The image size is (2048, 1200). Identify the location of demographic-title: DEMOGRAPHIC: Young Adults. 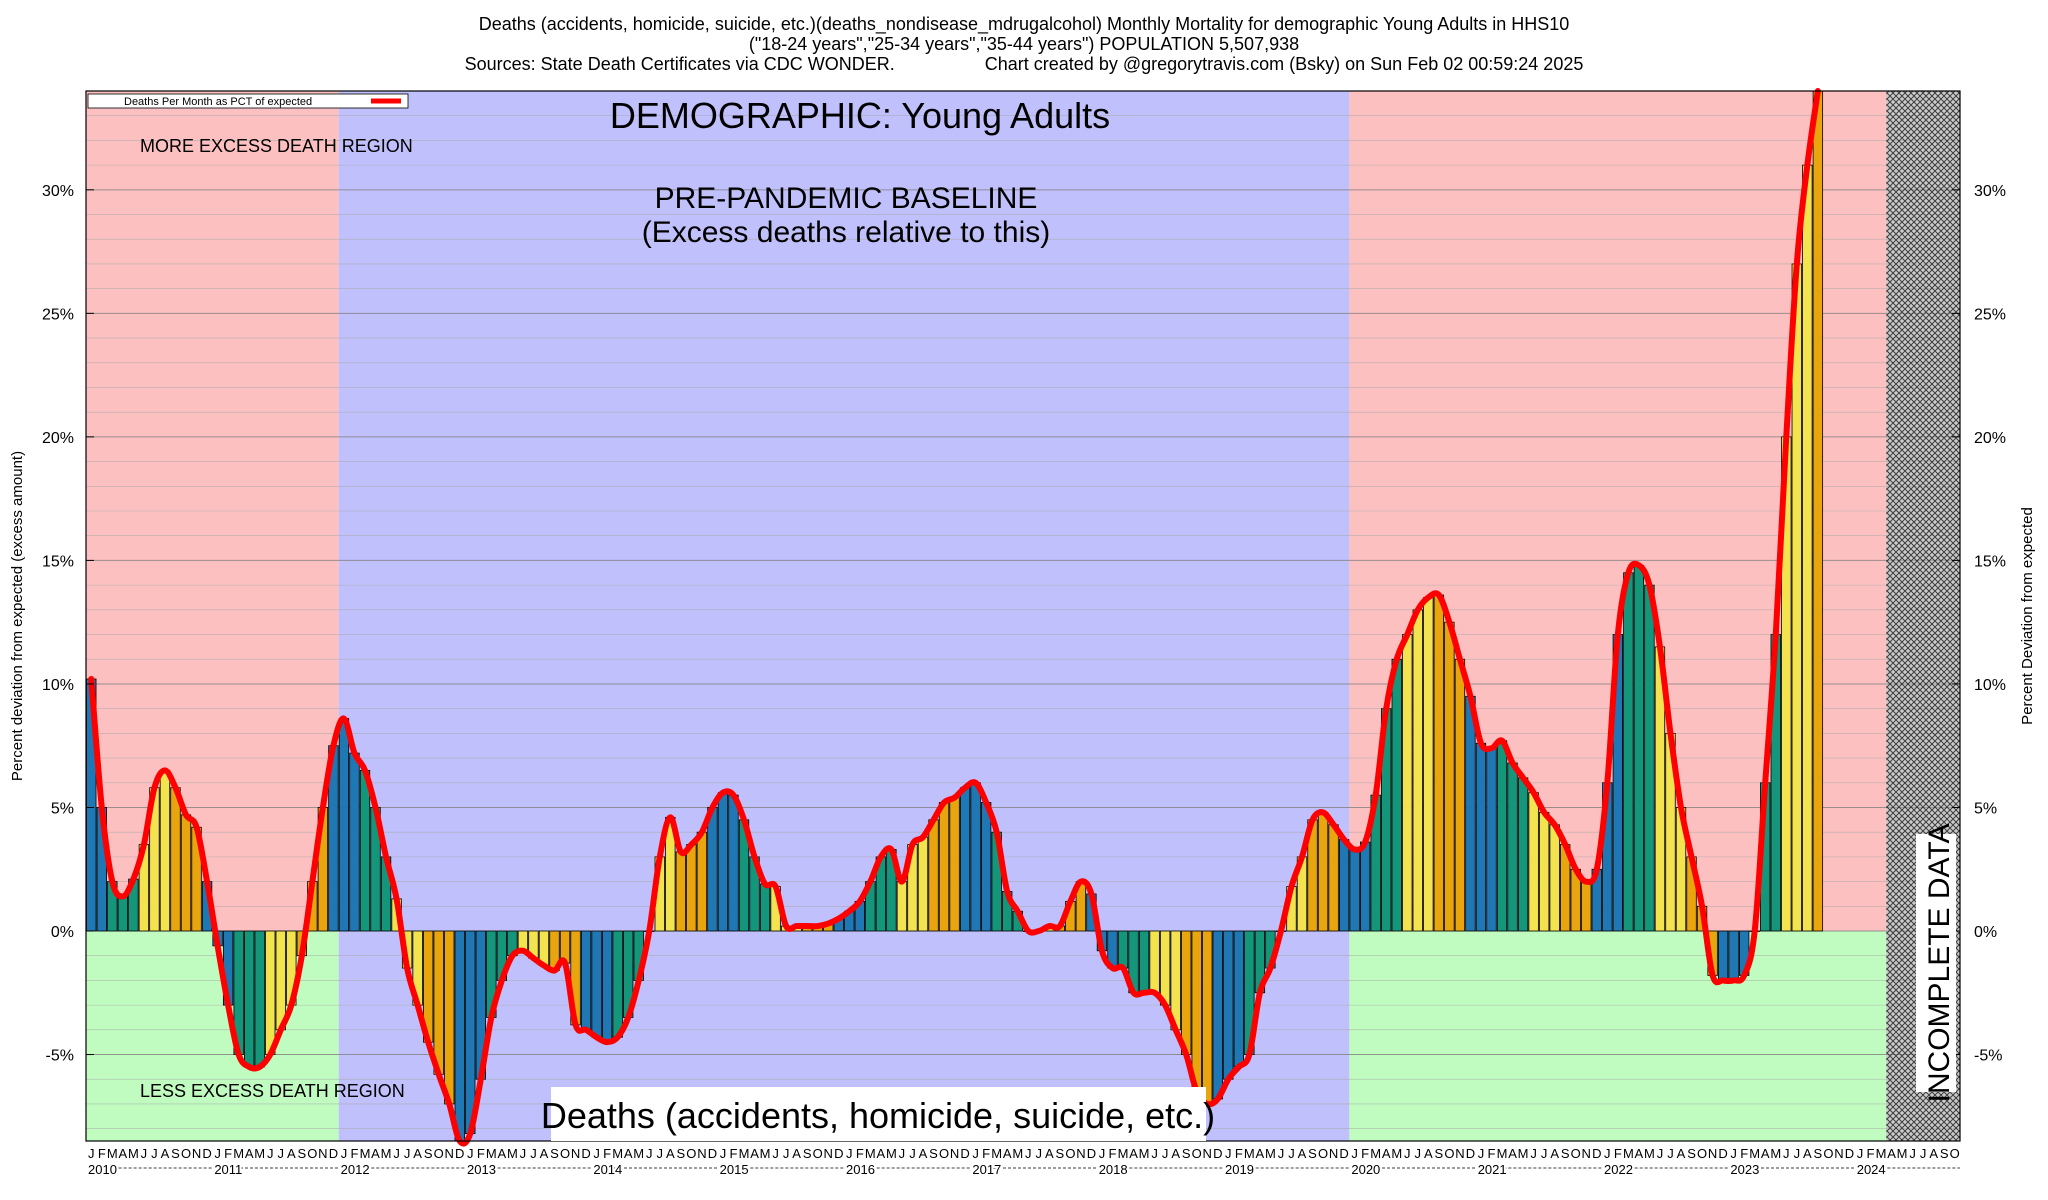
(860, 115).